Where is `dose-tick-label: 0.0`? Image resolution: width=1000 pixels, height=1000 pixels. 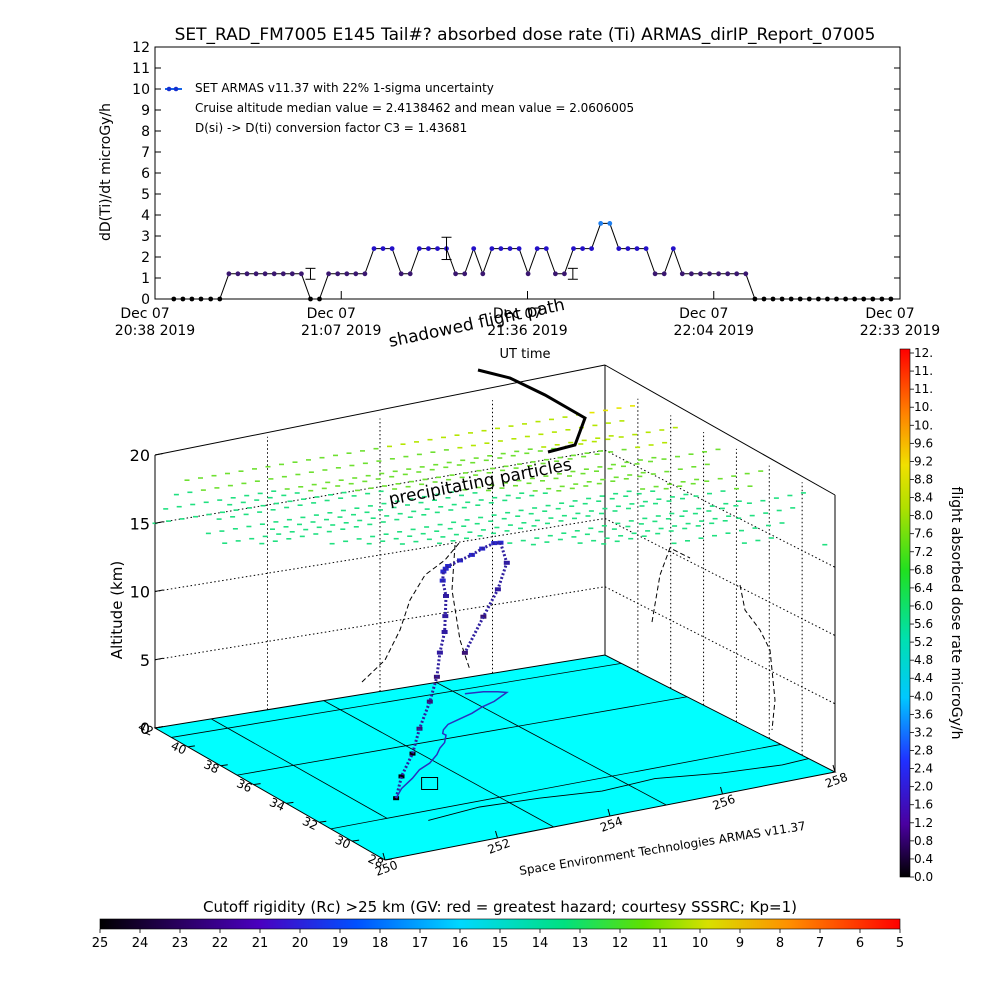 dose-tick-label: 0.0 is located at coordinates (923, 877).